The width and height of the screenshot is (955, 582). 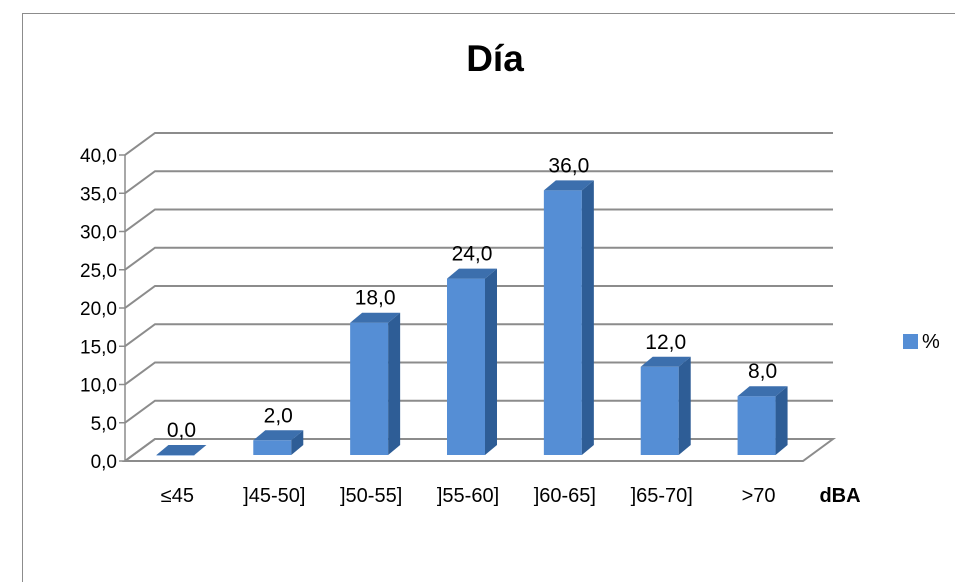 What do you see at coordinates (910, 341) in the screenshot?
I see `legend-swatch` at bounding box center [910, 341].